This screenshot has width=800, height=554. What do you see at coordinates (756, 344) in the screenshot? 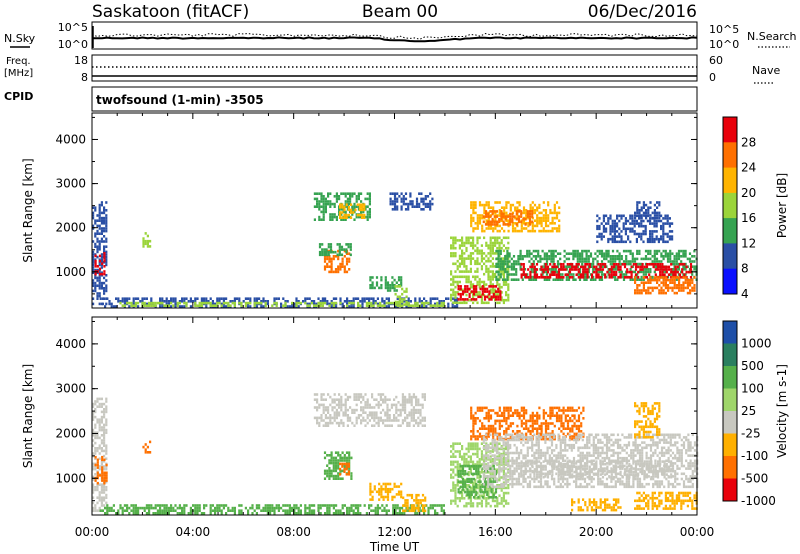
I see `colorbar-tick-label: 1000` at bounding box center [756, 344].